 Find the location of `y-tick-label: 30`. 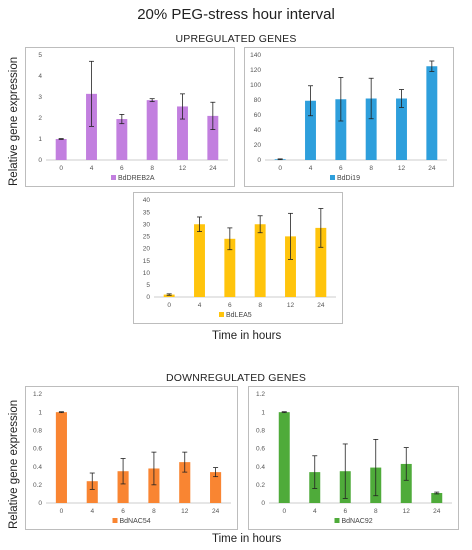

y-tick-label: 30 is located at coordinates (147, 224).